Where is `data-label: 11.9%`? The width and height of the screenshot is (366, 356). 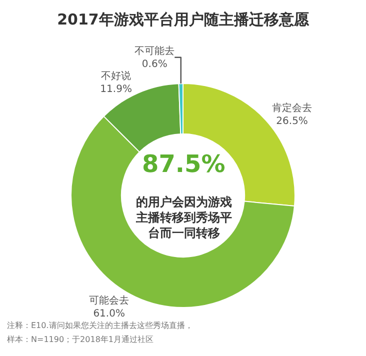
data-label: 11.9% is located at coordinates (116, 89).